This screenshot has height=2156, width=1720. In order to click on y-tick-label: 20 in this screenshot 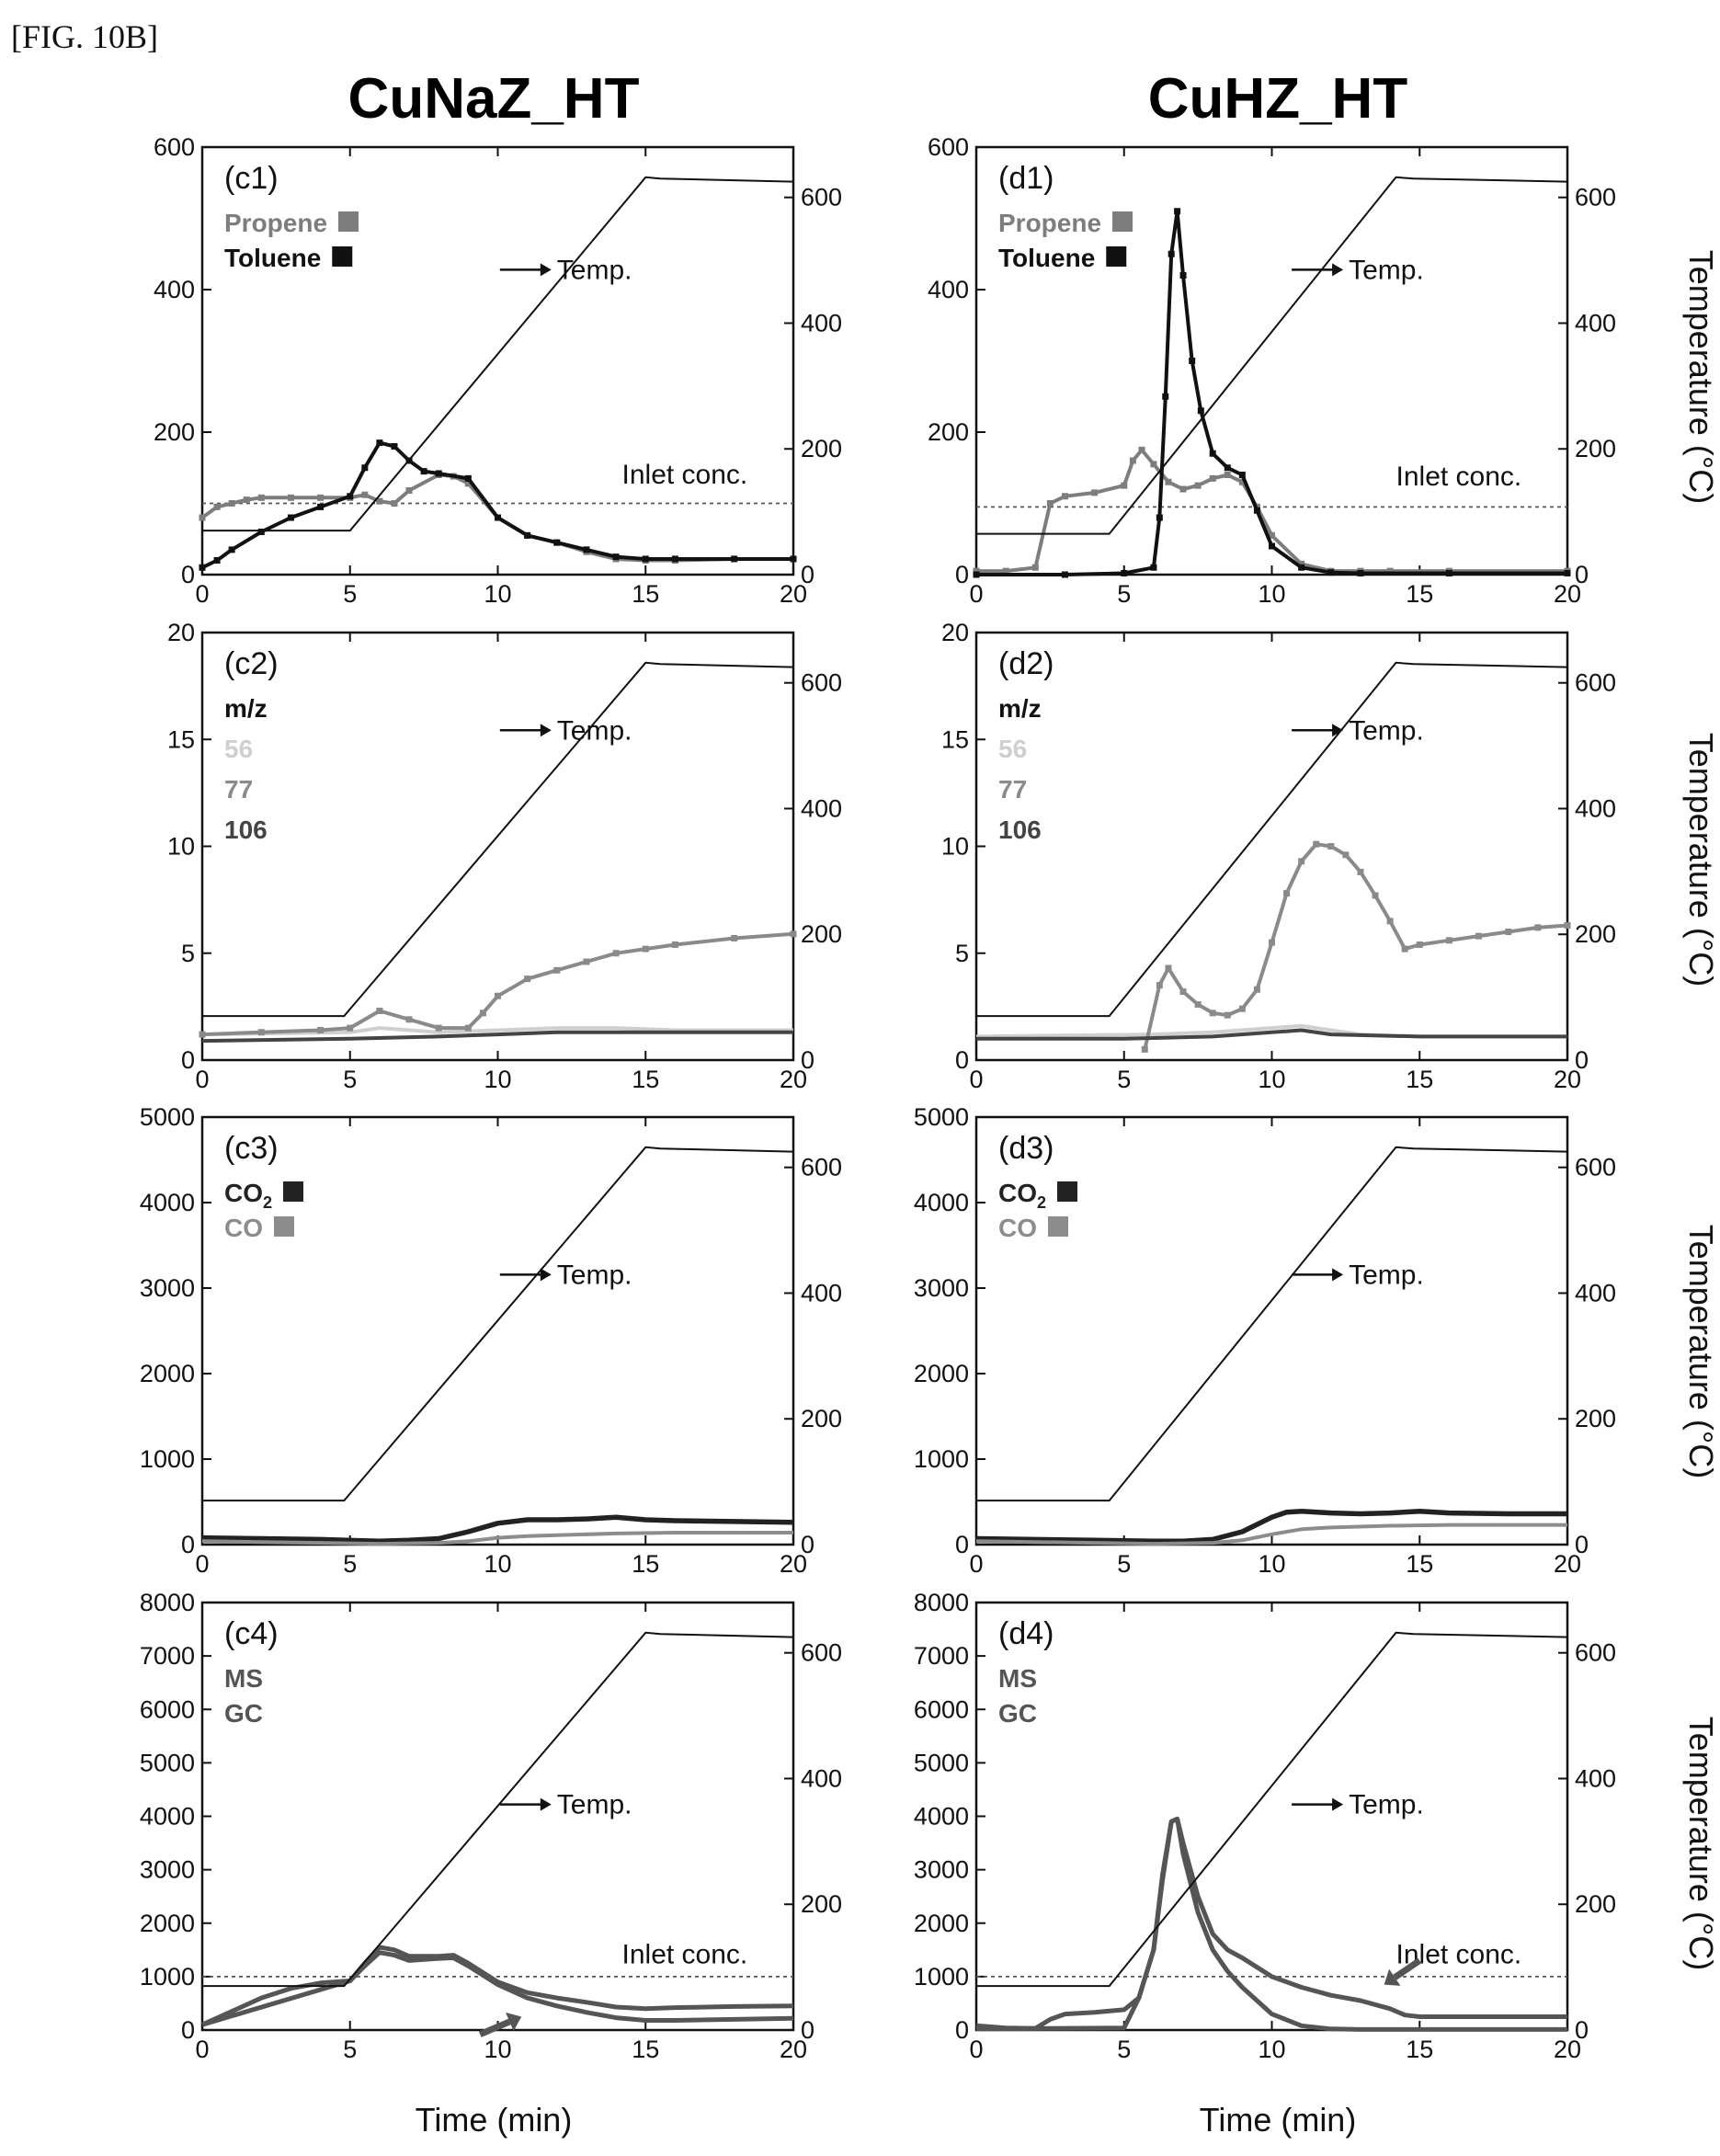, I will do `click(955, 632)`.